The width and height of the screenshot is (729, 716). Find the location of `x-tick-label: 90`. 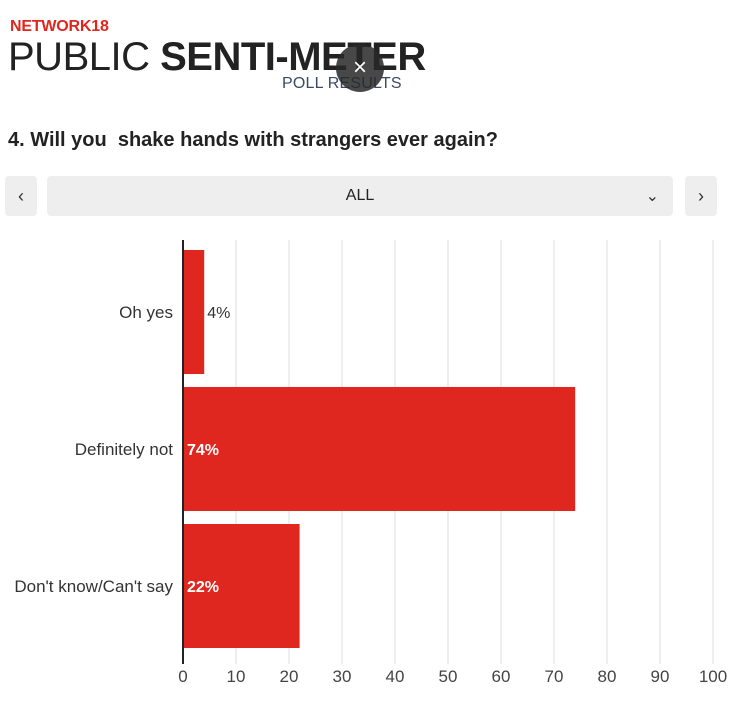

x-tick-label: 90 is located at coordinates (660, 676).